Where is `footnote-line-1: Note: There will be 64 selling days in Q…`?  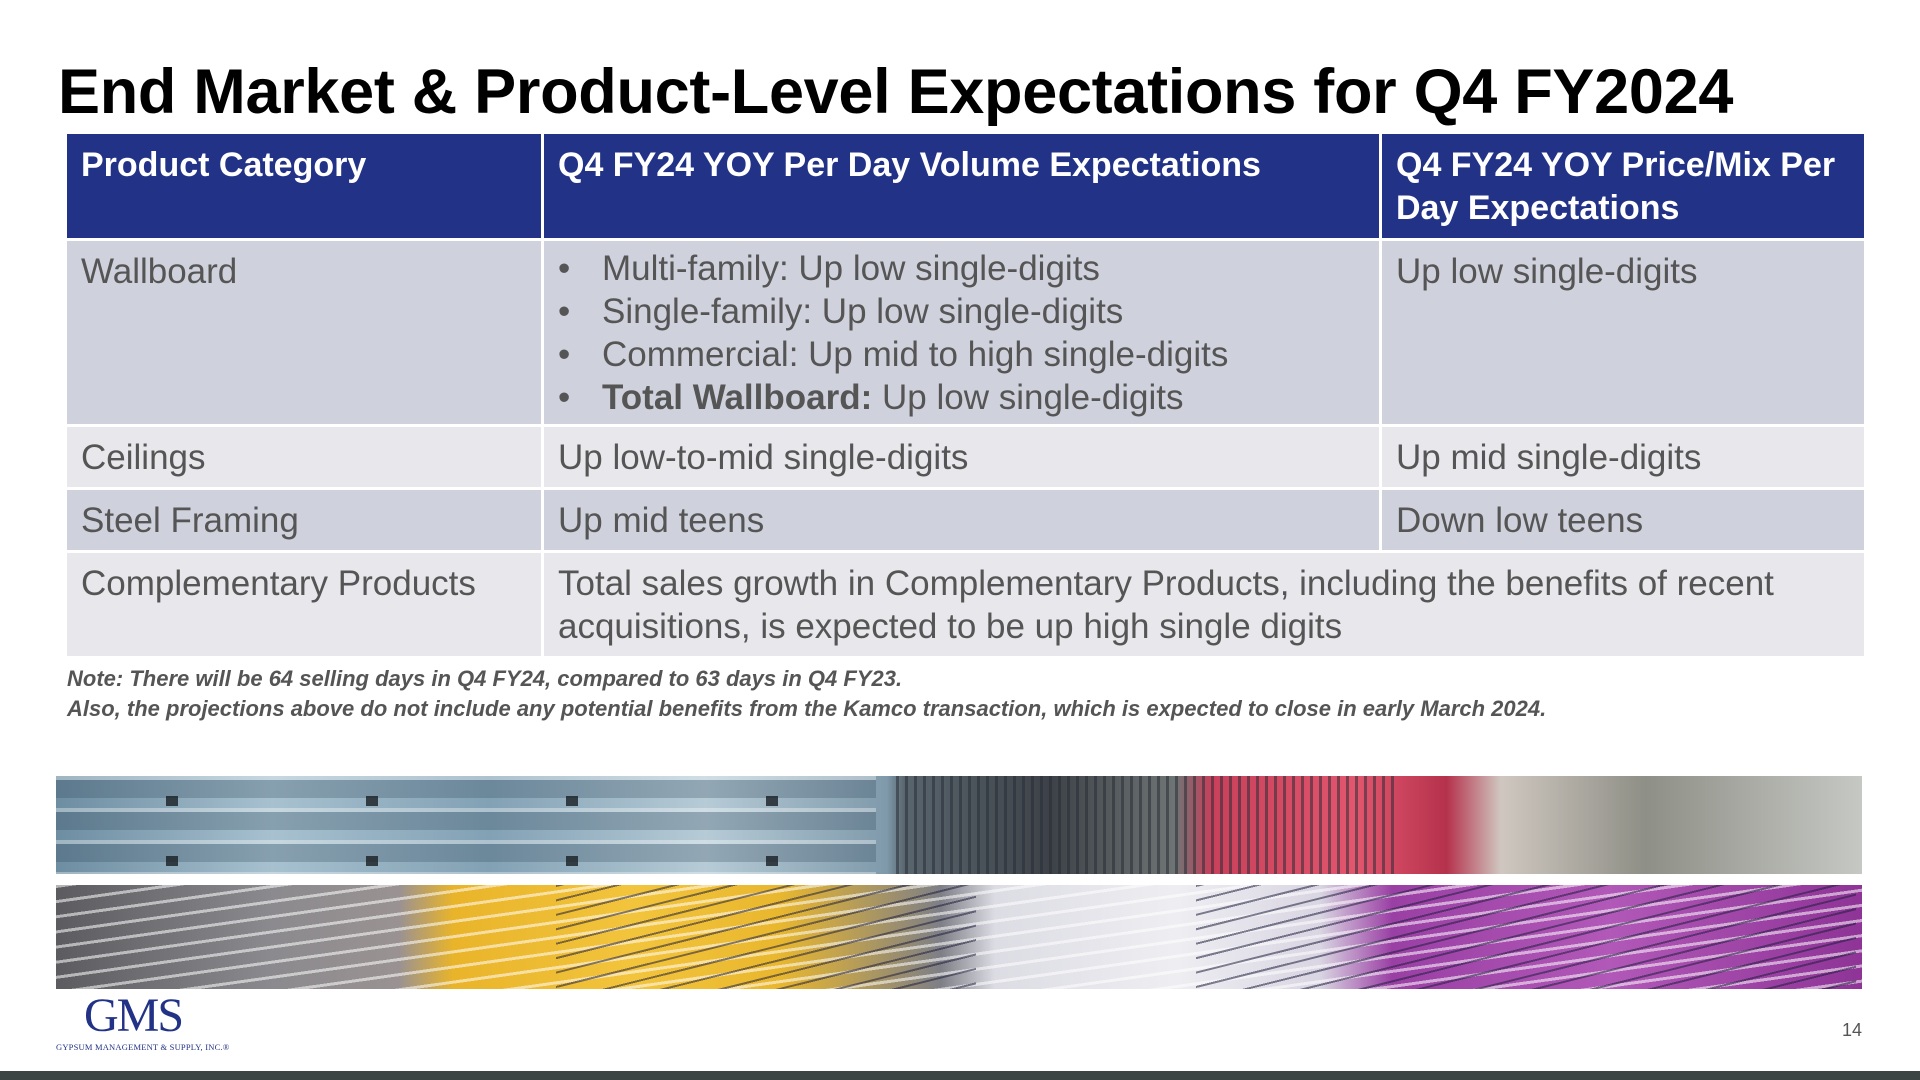 footnote-line-1: Note: There will be 64 selling days in Q… is located at coordinates (485, 678).